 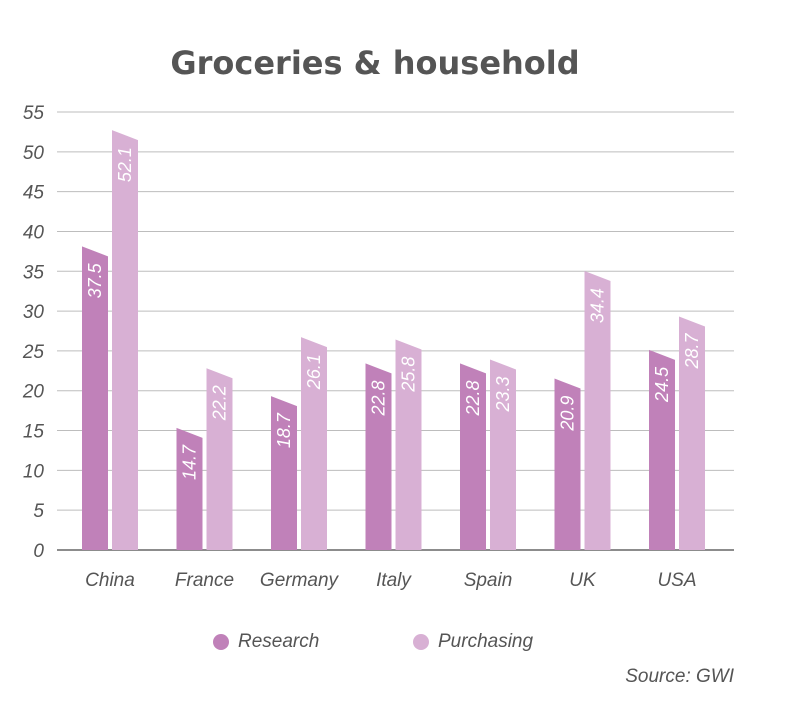 What do you see at coordinates (38, 551) in the screenshot?
I see `y-tick-label: 0` at bounding box center [38, 551].